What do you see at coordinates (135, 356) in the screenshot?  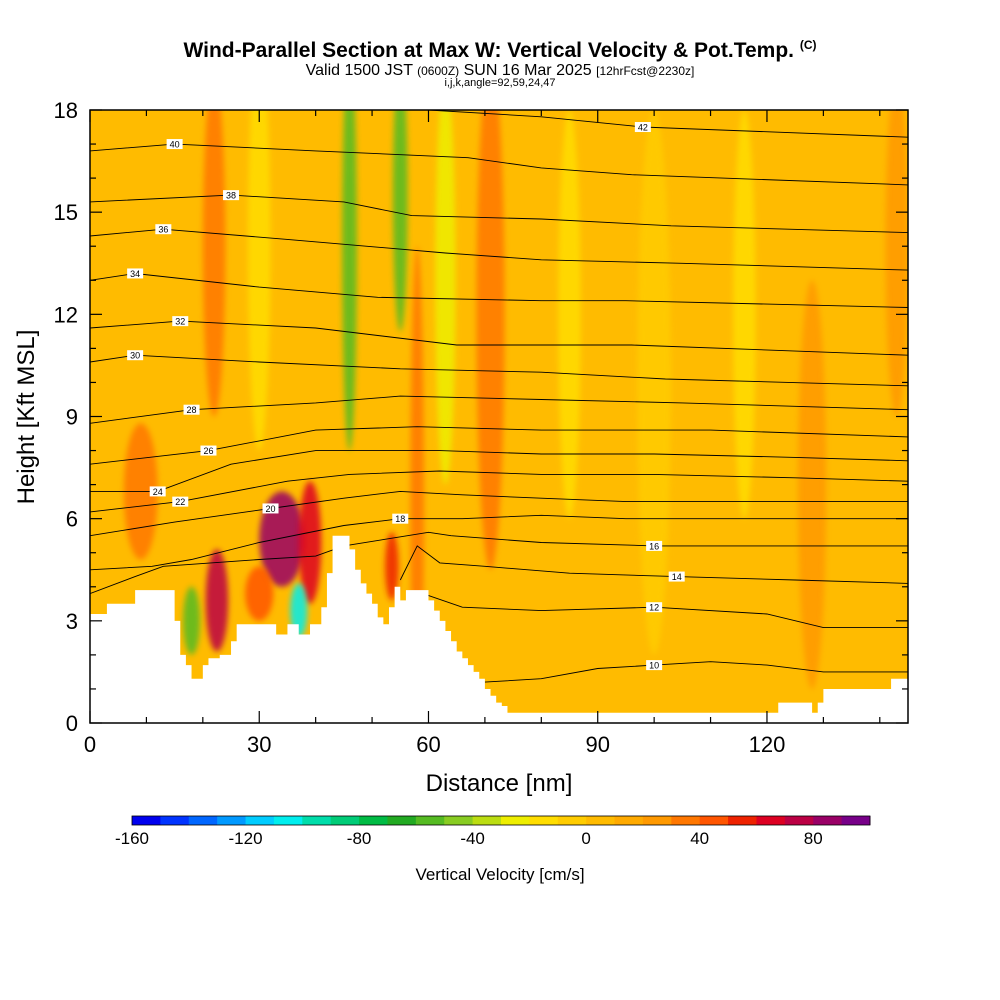 I see `contour-label: 30` at bounding box center [135, 356].